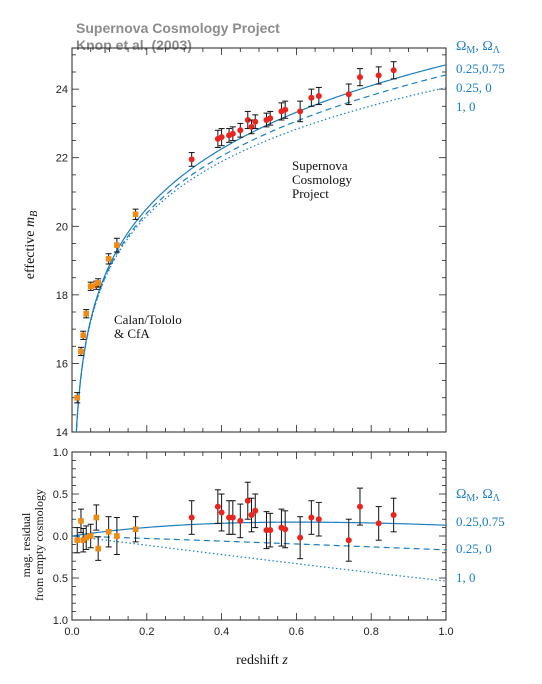 Image resolution: width=542 pixels, height=684 pixels. I want to click on top-ylabel: effective mB, so click(31, 245).